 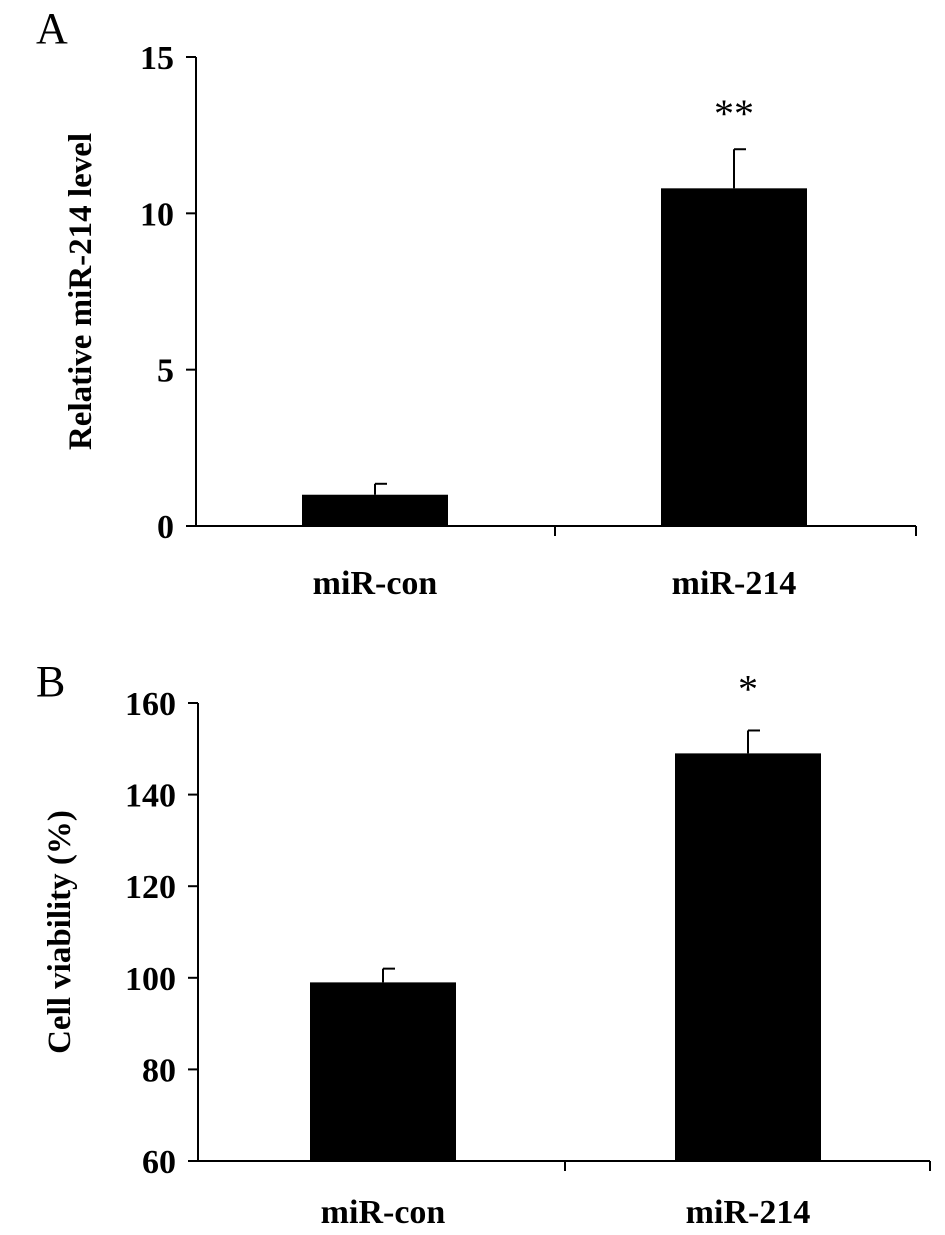 I want to click on significance-marker: *, so click(x=748, y=688).